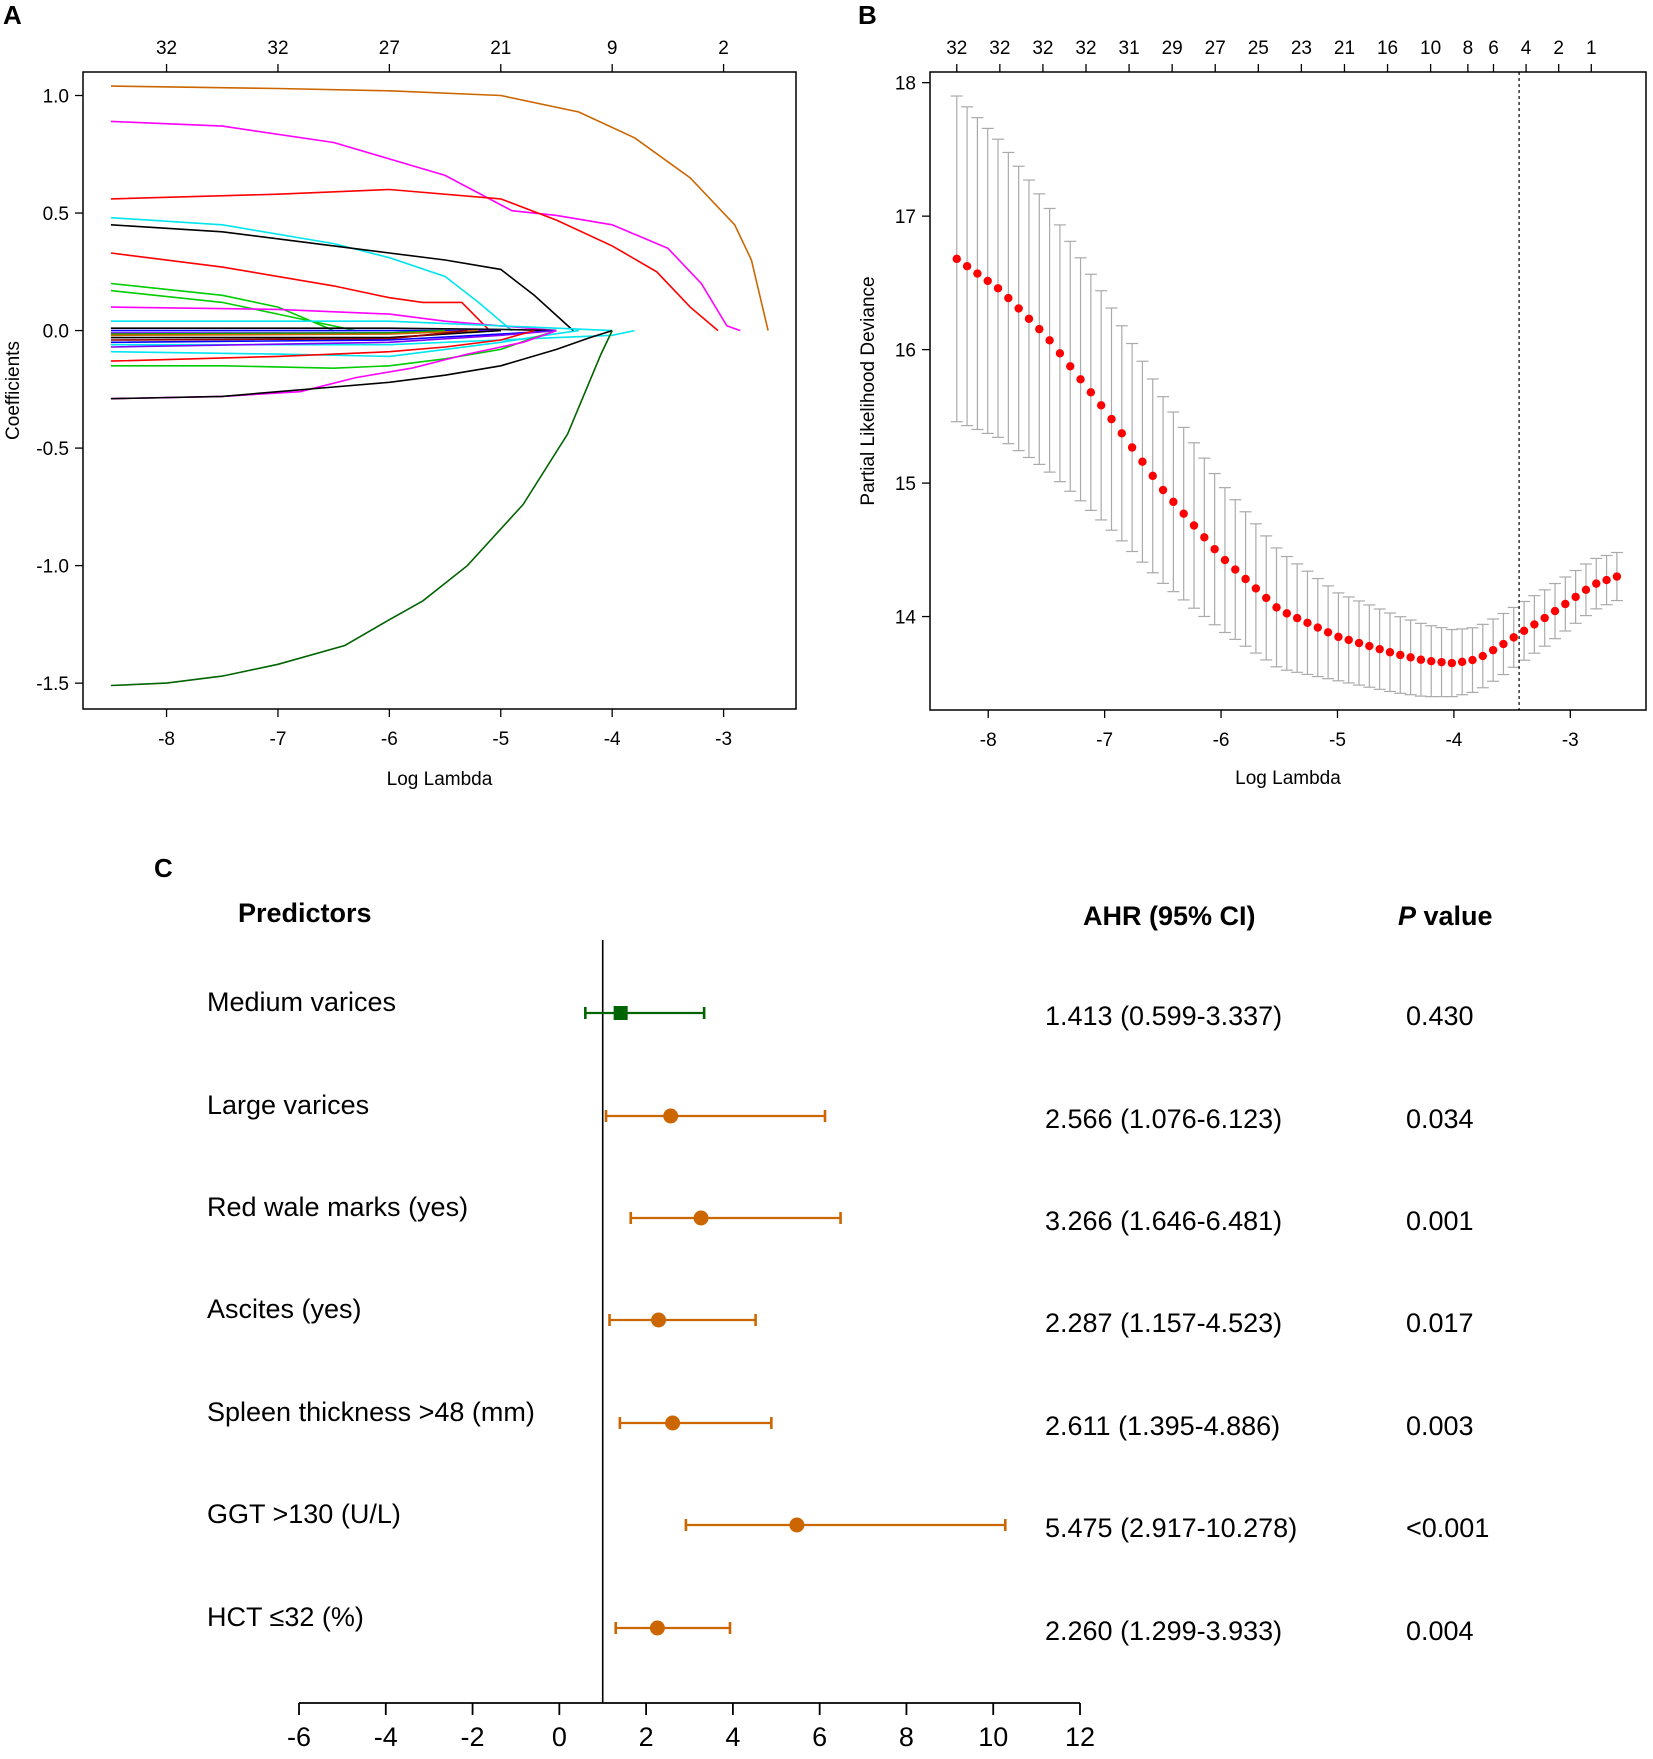  I want to click on top-tick-label: 23, so click(1301, 48).